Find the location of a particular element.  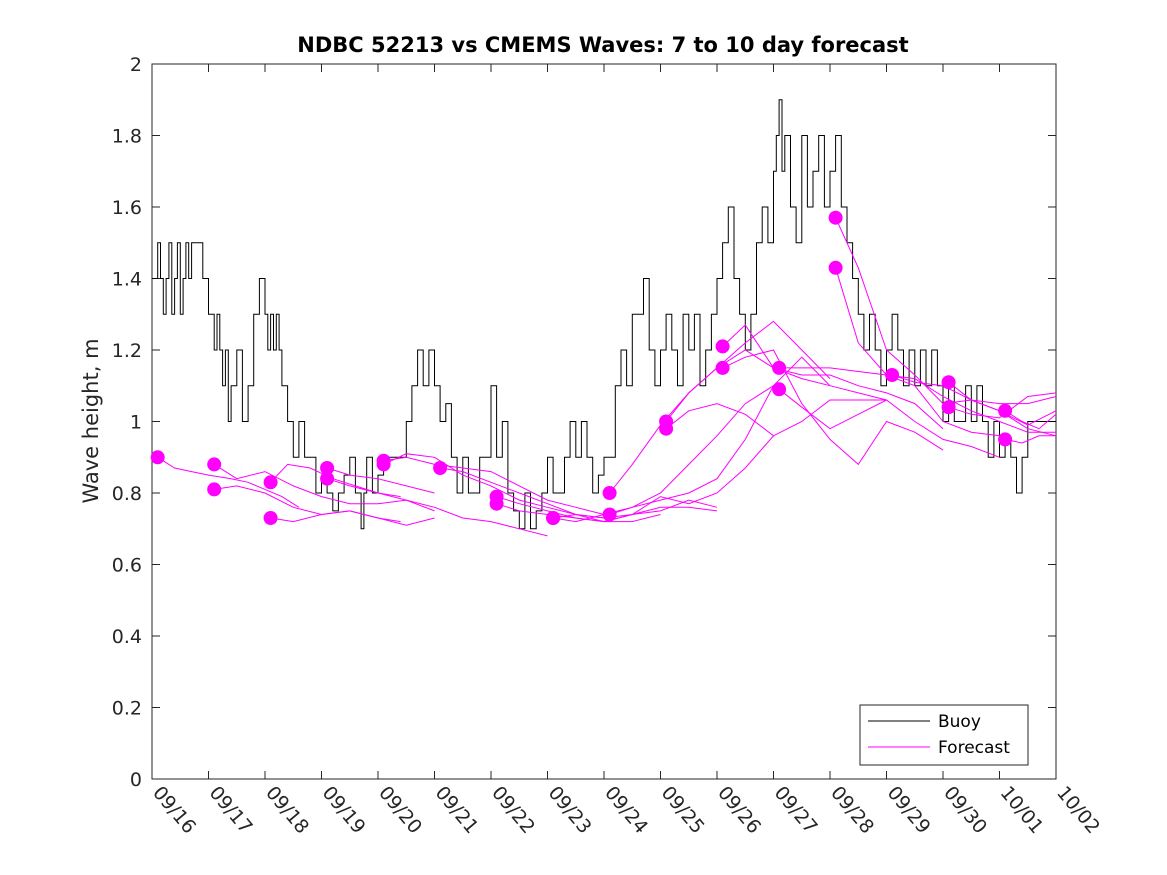

x-tick-label: 09/23 is located at coordinates (570, 810).